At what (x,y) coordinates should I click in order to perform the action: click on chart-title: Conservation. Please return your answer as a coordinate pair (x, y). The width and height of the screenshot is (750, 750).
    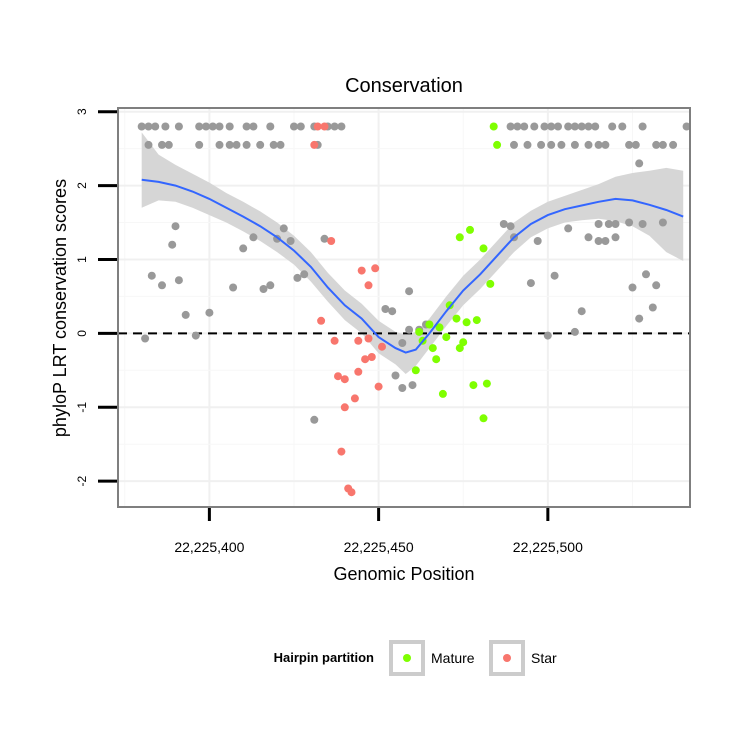
    Looking at the image, I should click on (404, 86).